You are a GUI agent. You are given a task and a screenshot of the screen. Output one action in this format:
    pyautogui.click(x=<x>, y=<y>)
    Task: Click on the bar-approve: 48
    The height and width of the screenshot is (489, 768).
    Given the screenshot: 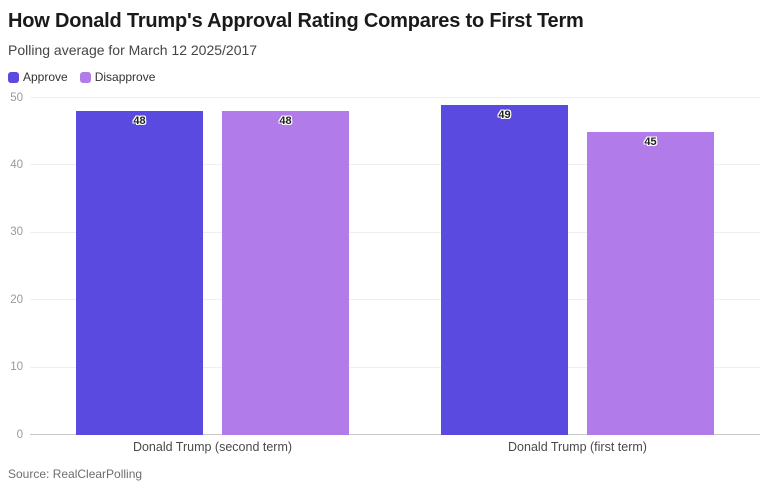 What is the action you would take?
    pyautogui.click(x=139, y=273)
    